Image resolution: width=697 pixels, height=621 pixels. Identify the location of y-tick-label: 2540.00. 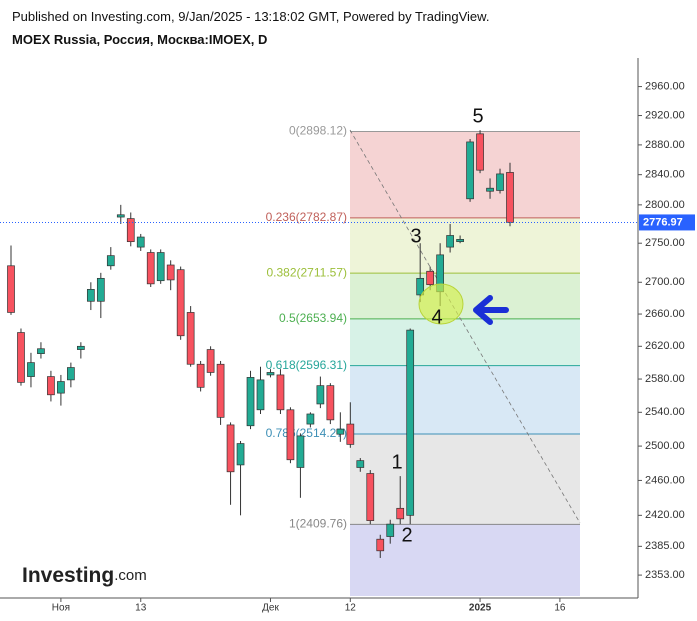
(665, 412).